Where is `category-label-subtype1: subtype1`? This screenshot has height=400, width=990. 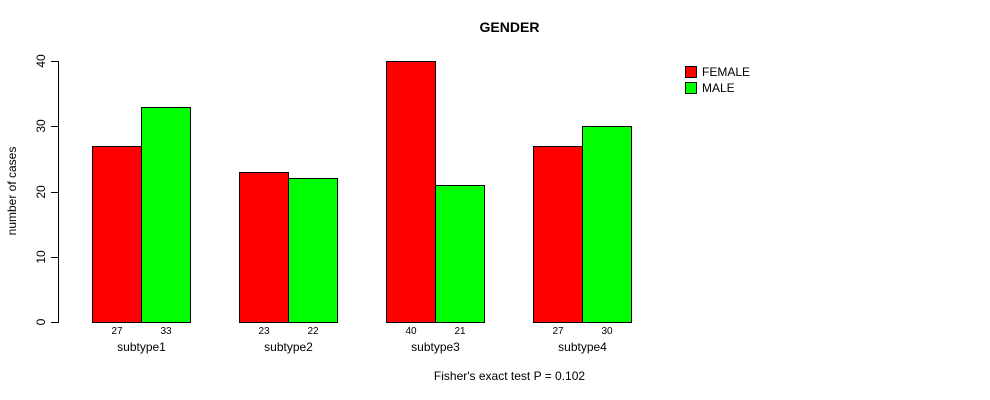
category-label-subtype1: subtype1 is located at coordinates (141, 347).